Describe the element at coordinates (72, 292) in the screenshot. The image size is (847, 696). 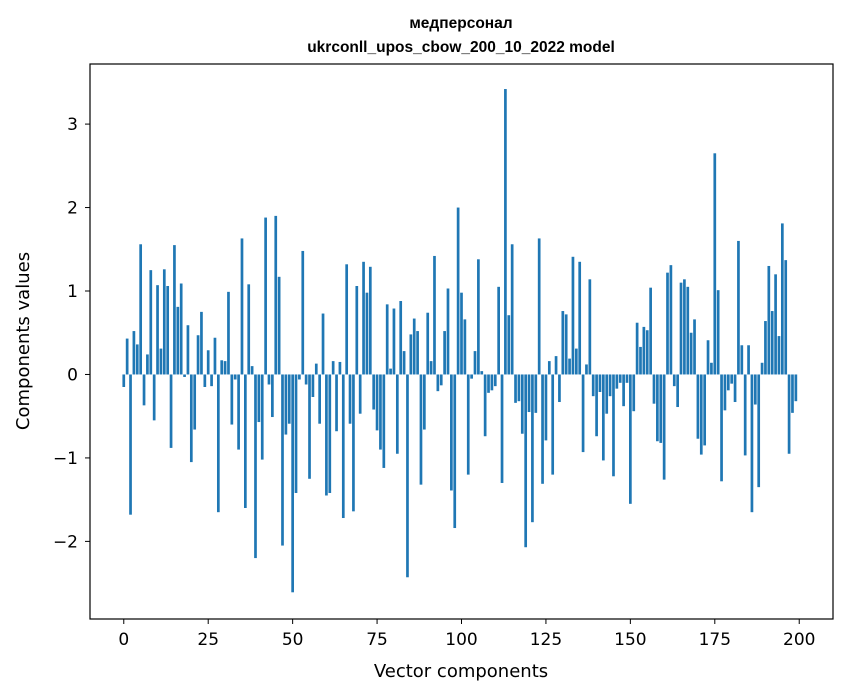
I see `y-tick-label: 1` at that location.